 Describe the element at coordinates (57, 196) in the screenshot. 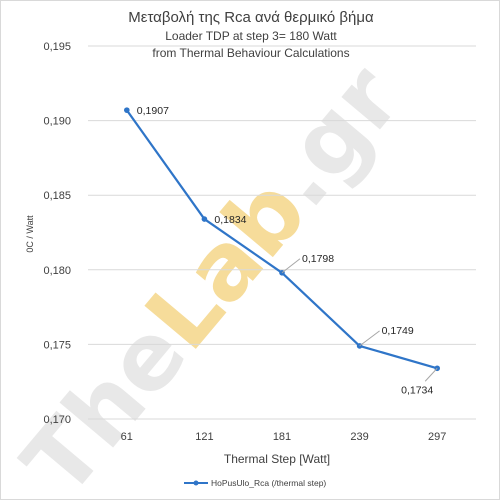

I see `y-tick-label: 0,185` at that location.